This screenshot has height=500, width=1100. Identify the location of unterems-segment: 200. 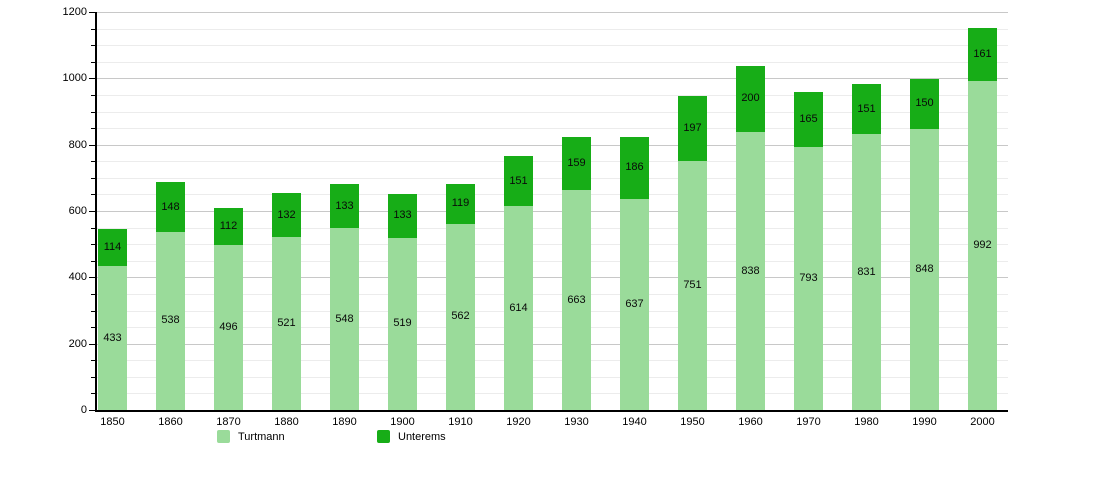
(750, 99).